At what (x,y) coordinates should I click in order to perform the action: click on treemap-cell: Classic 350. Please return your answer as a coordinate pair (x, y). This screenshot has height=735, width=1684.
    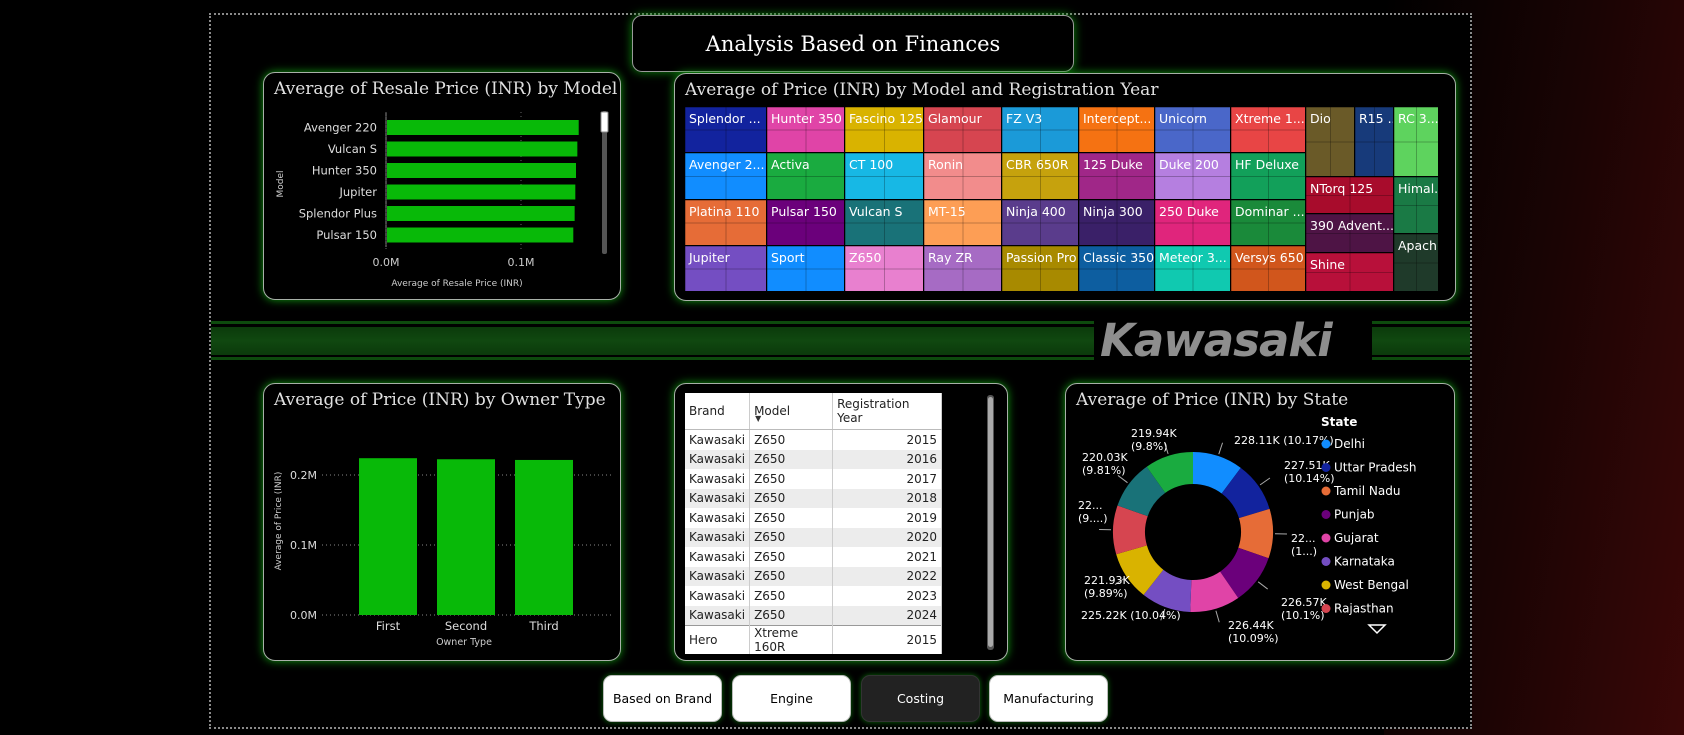
    Looking at the image, I should click on (1117, 268).